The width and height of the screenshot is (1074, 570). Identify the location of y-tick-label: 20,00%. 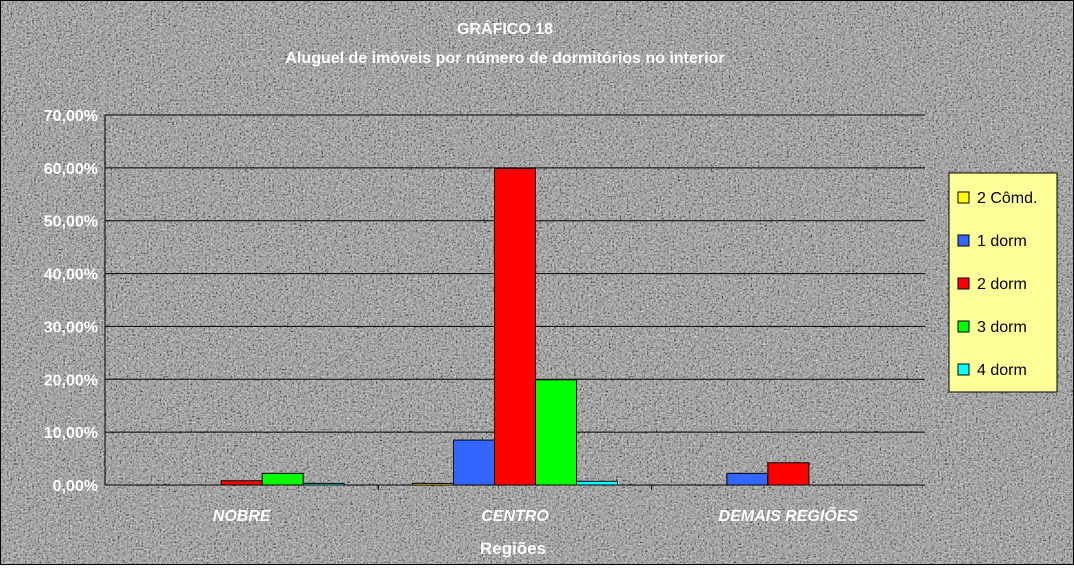
(71, 380).